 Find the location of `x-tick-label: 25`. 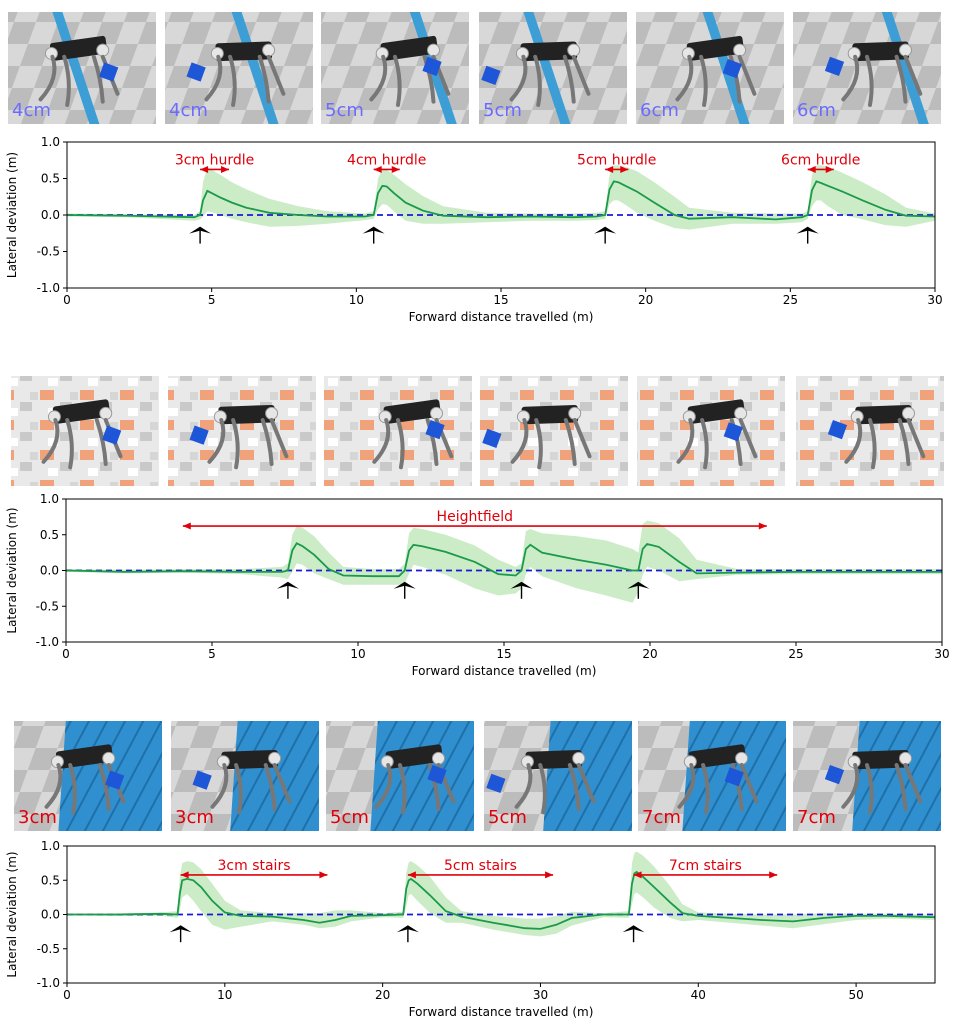

x-tick-label: 25 is located at coordinates (795, 654).